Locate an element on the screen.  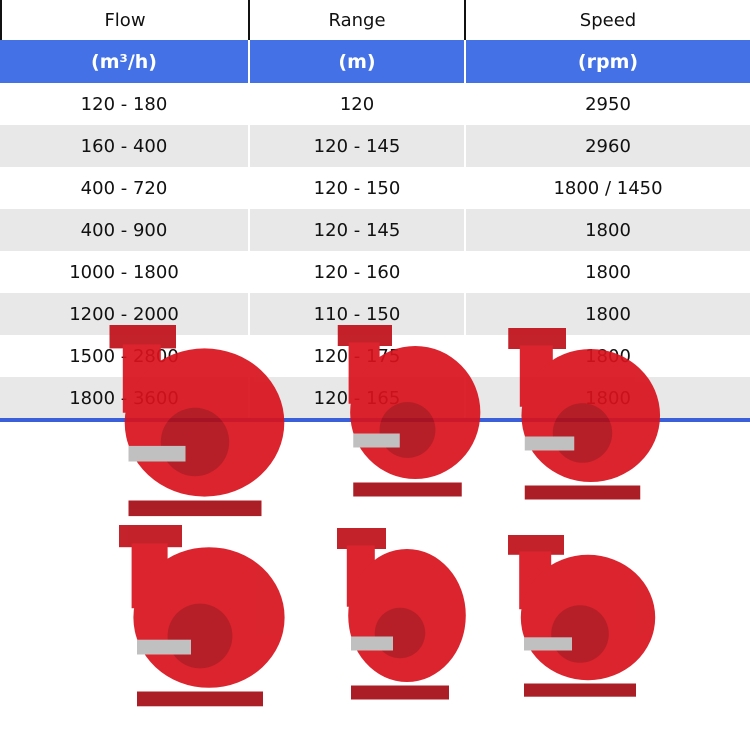
cell-flow: 400 - 900 is located at coordinates (125, 230).